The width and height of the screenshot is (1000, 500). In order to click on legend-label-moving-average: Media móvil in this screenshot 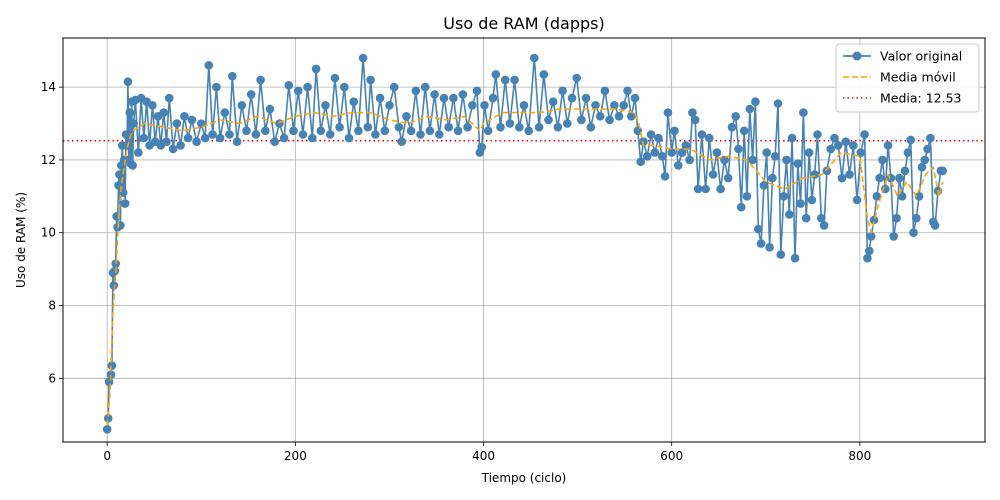, I will do `click(918, 77)`.